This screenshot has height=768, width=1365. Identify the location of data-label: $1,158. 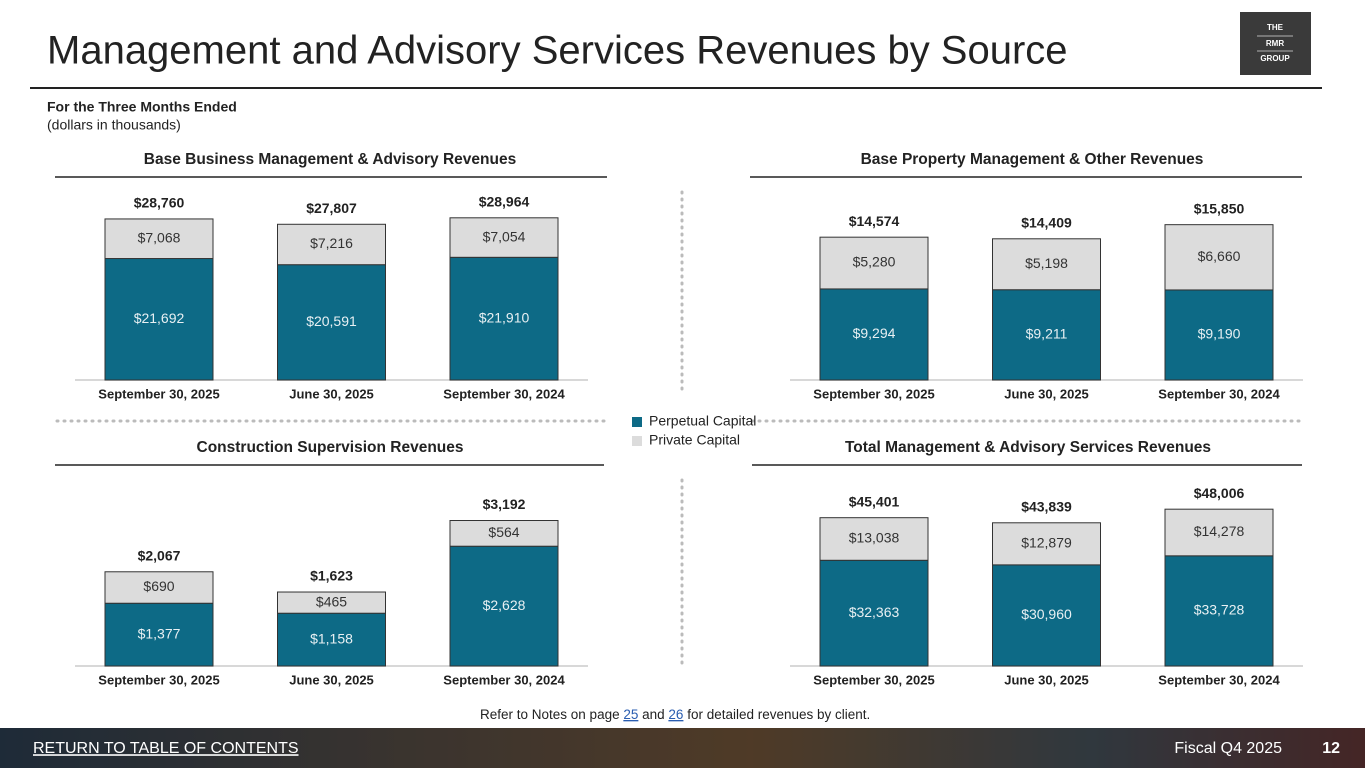
(331, 638).